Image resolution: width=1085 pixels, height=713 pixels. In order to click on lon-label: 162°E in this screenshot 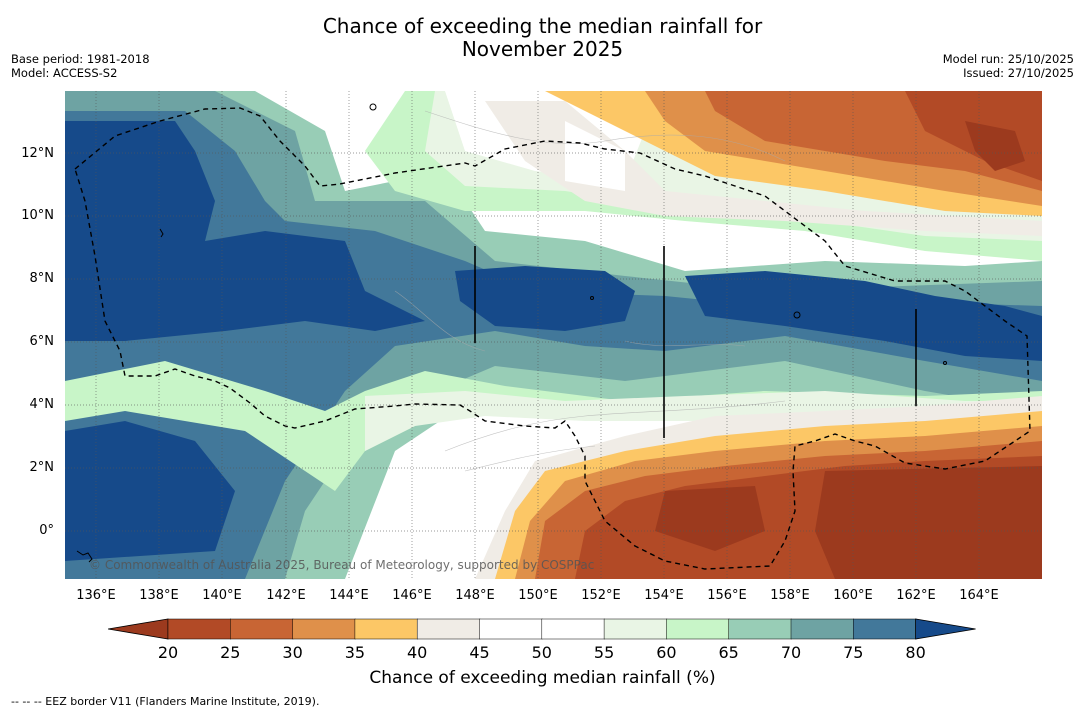, I will do `click(916, 595)`.